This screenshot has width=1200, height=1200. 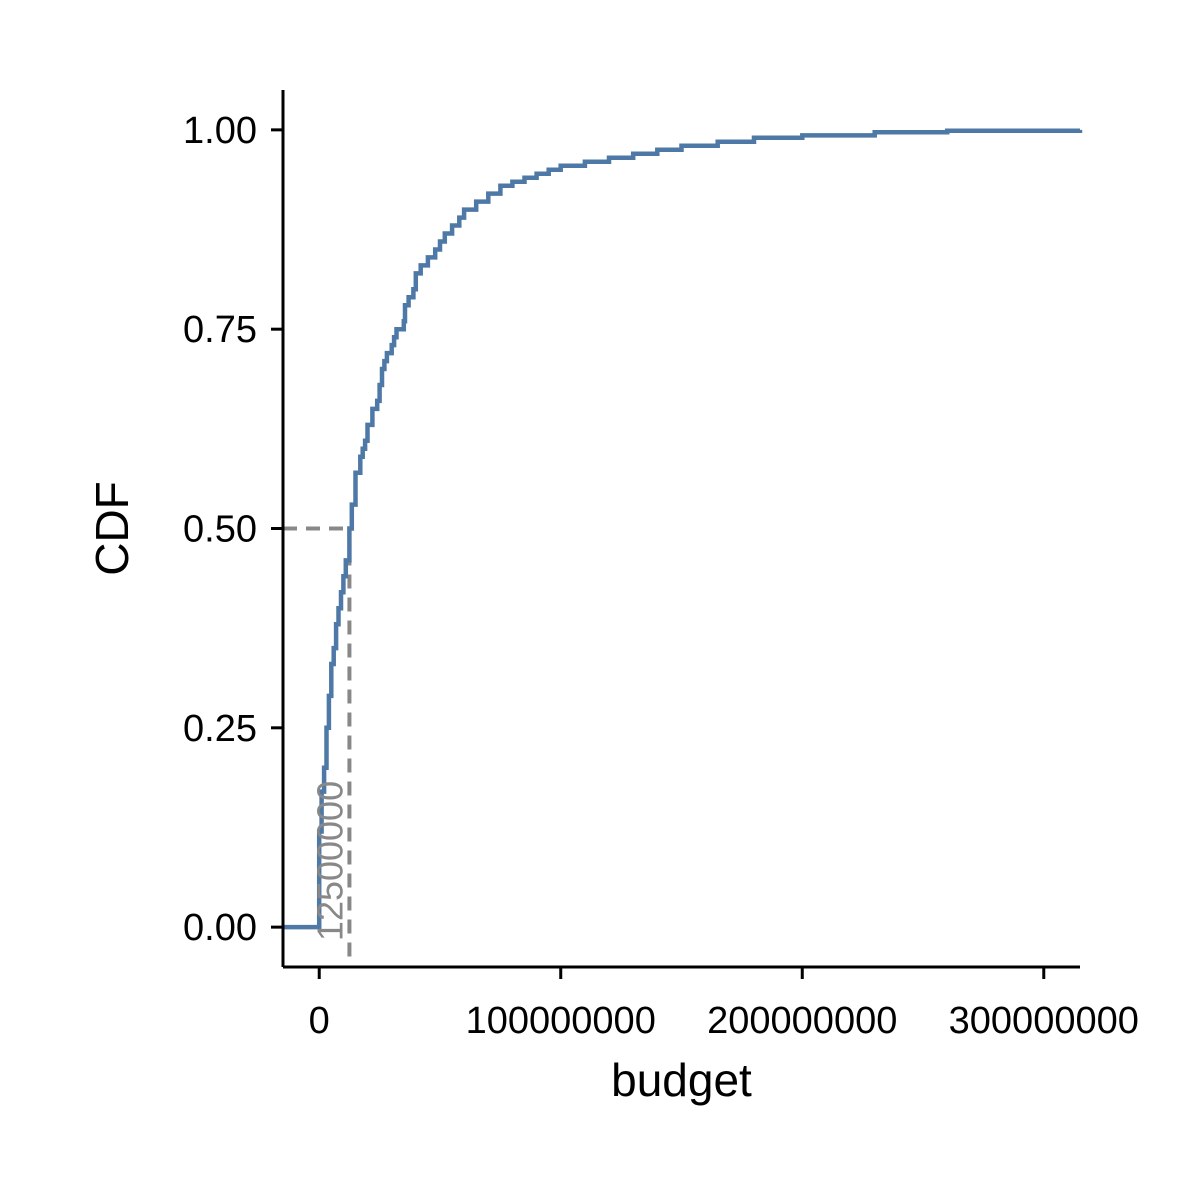 What do you see at coordinates (220, 729) in the screenshot?
I see `y-tick-label: 0.25` at bounding box center [220, 729].